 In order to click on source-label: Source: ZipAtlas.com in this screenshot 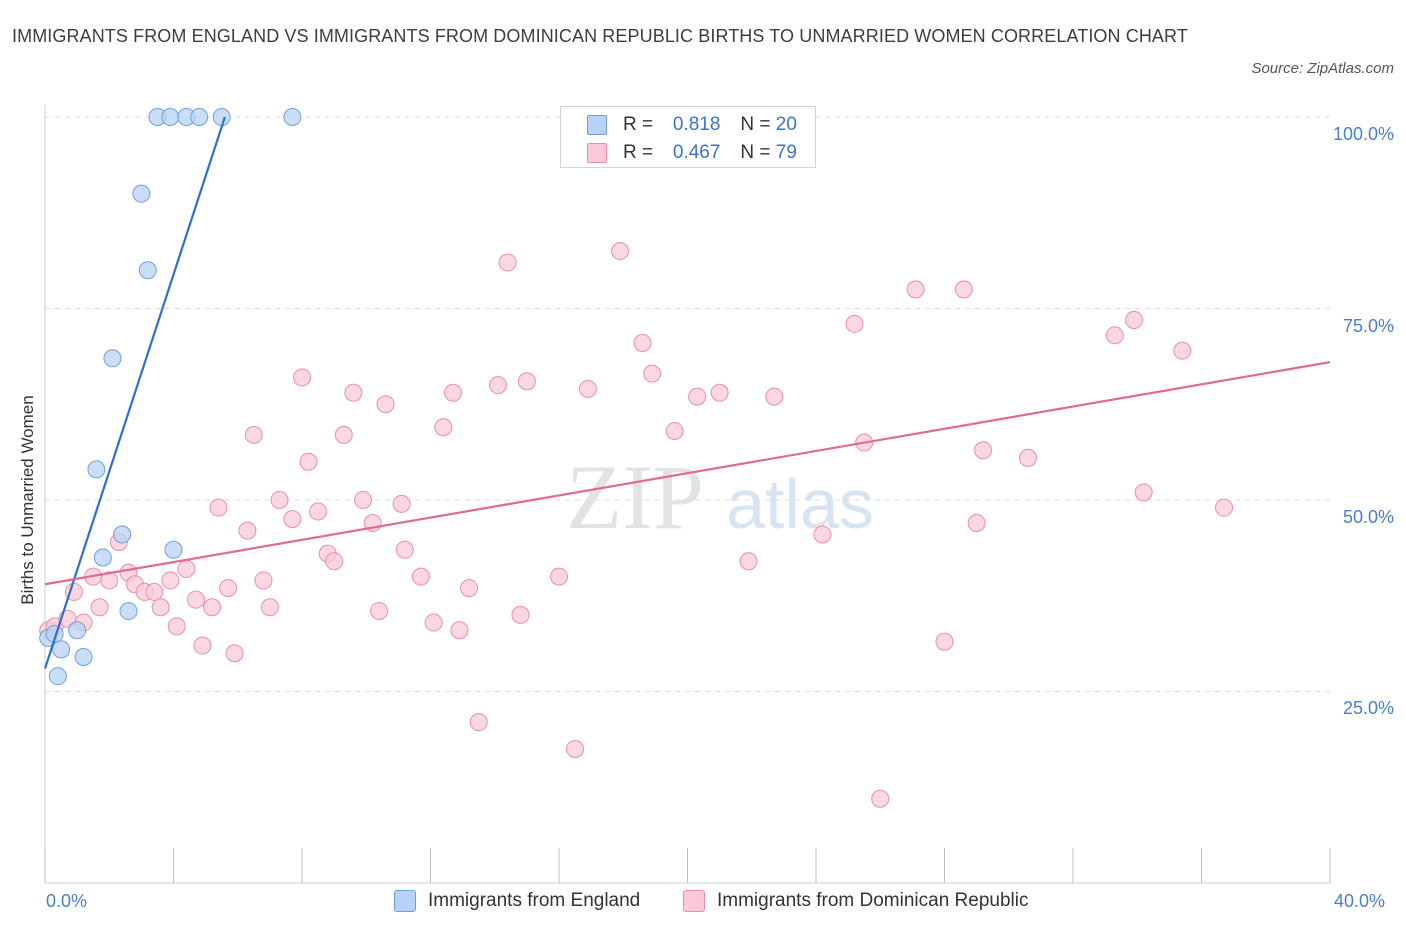, I will do `click(1322, 68)`.